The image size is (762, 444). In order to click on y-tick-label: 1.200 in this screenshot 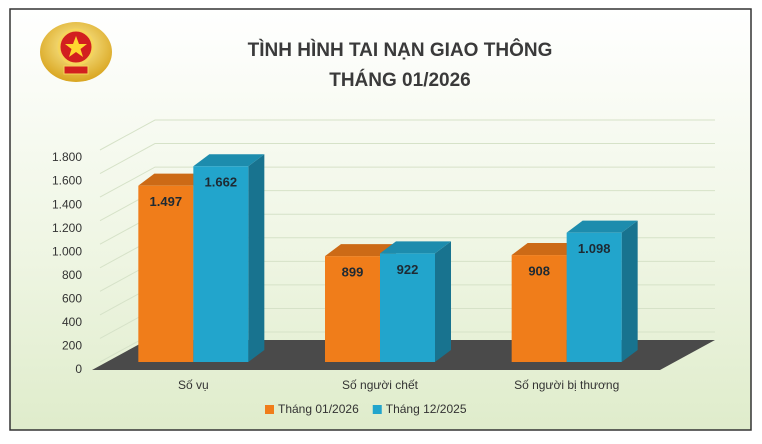, I will do `click(67, 228)`.